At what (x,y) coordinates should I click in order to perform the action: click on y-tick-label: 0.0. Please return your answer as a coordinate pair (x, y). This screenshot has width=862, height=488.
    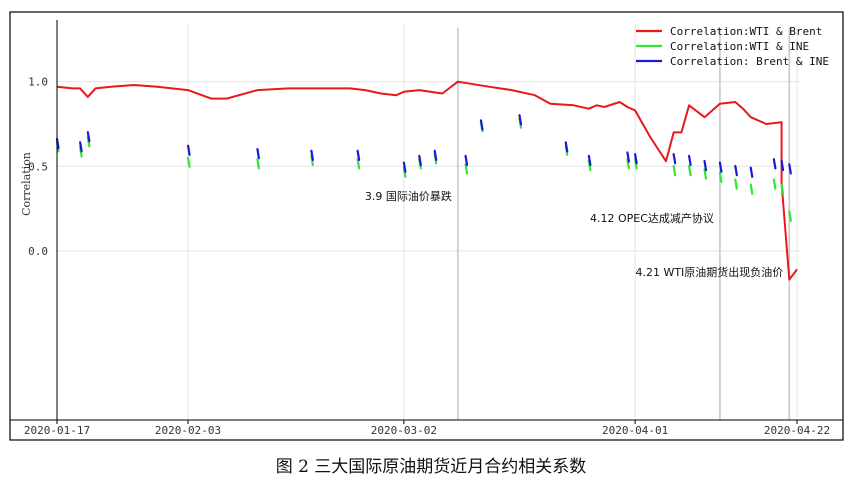
    Looking at the image, I should click on (38, 251).